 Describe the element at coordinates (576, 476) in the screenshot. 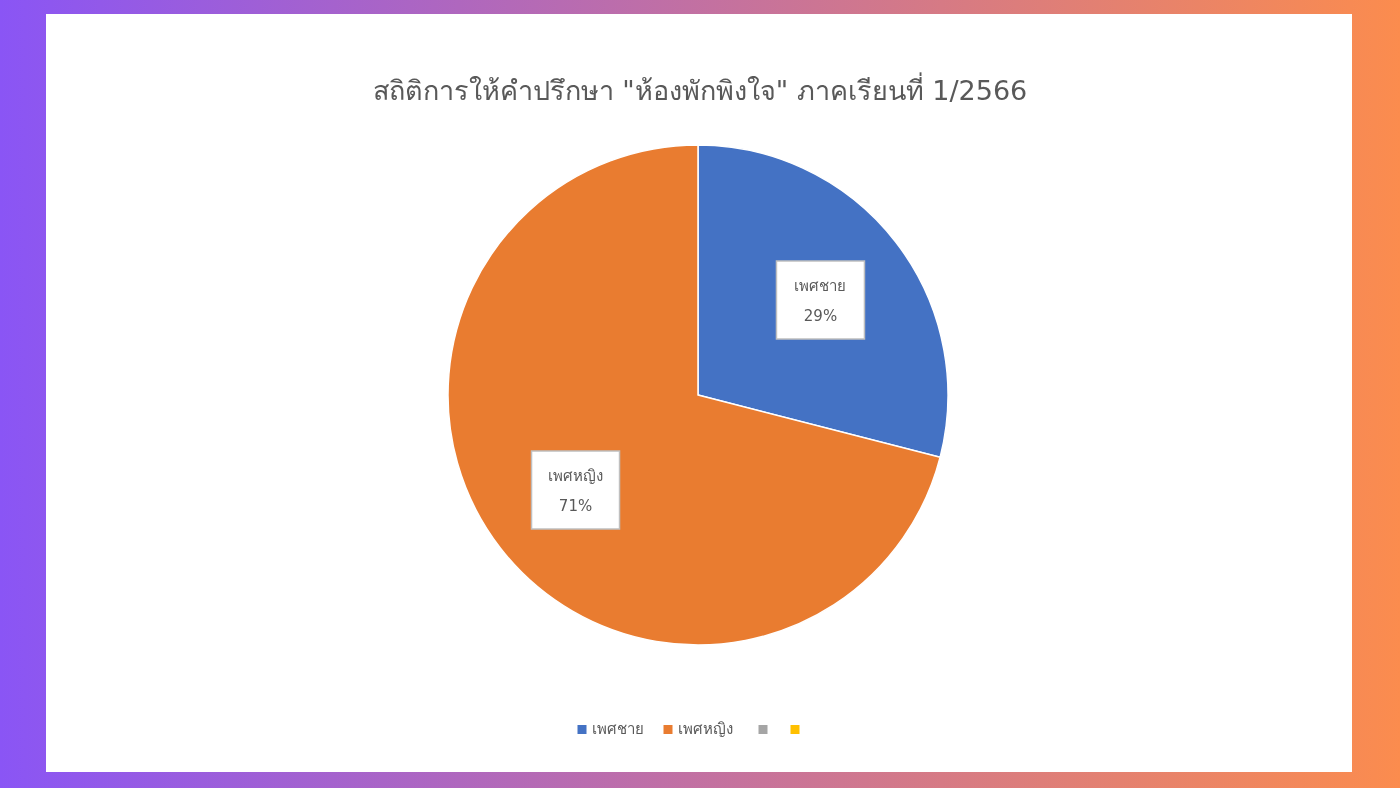

I see `slice-label: เพศหญิง` at that location.